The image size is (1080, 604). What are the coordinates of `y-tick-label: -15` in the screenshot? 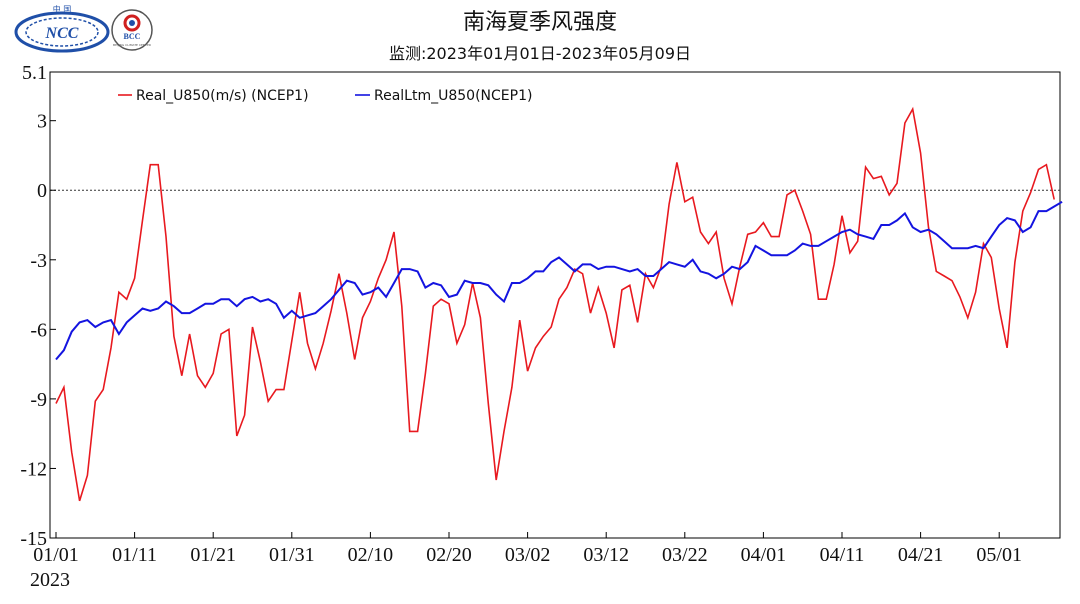 It's located at (33, 539).